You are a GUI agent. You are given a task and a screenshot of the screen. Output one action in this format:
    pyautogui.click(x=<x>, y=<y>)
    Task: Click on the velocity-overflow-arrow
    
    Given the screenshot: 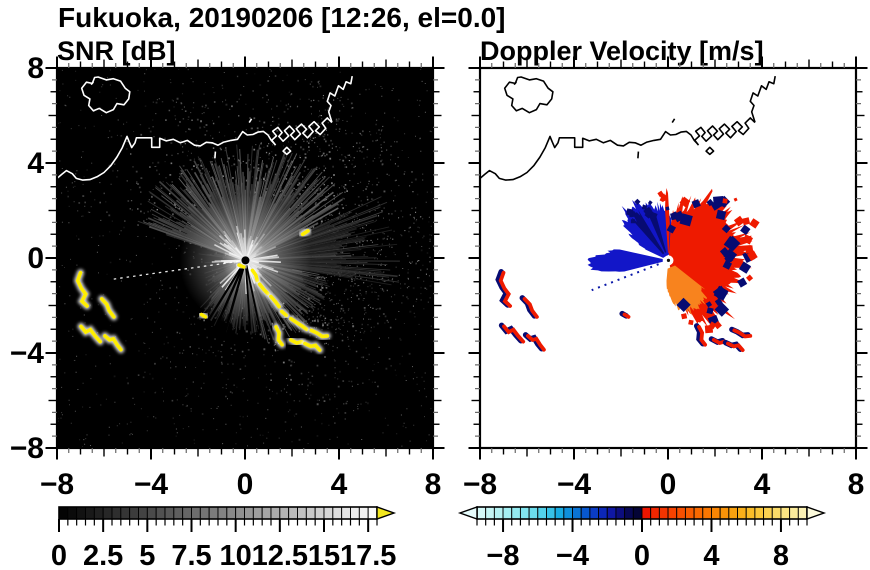 What is the action you would take?
    pyautogui.click(x=816, y=513)
    